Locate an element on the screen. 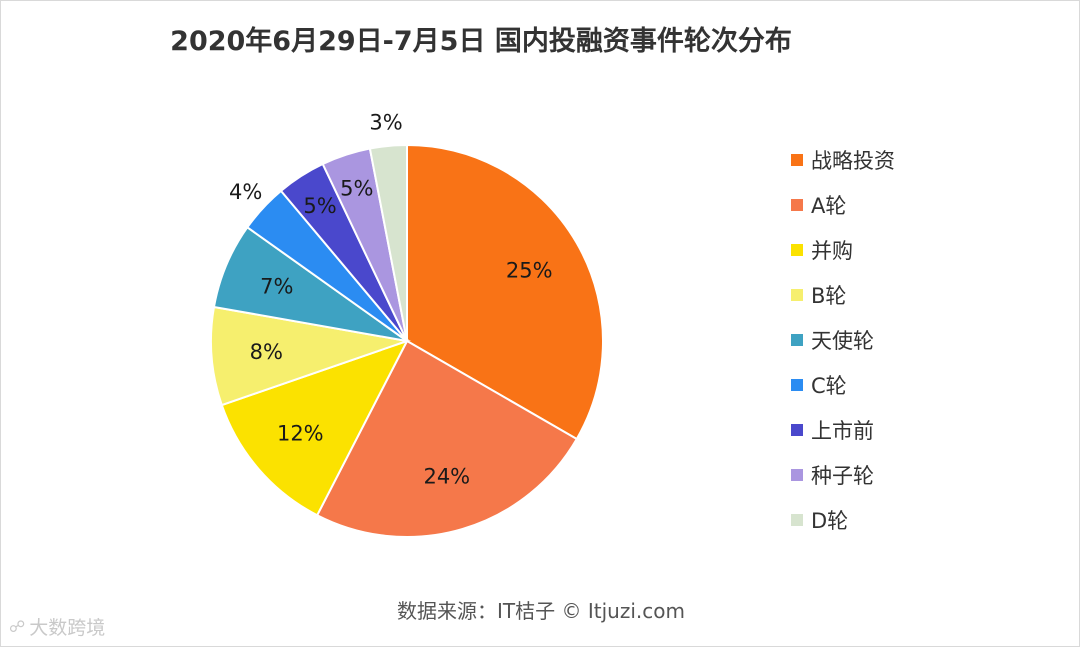  pie-slice-label: 24% is located at coordinates (446, 476).